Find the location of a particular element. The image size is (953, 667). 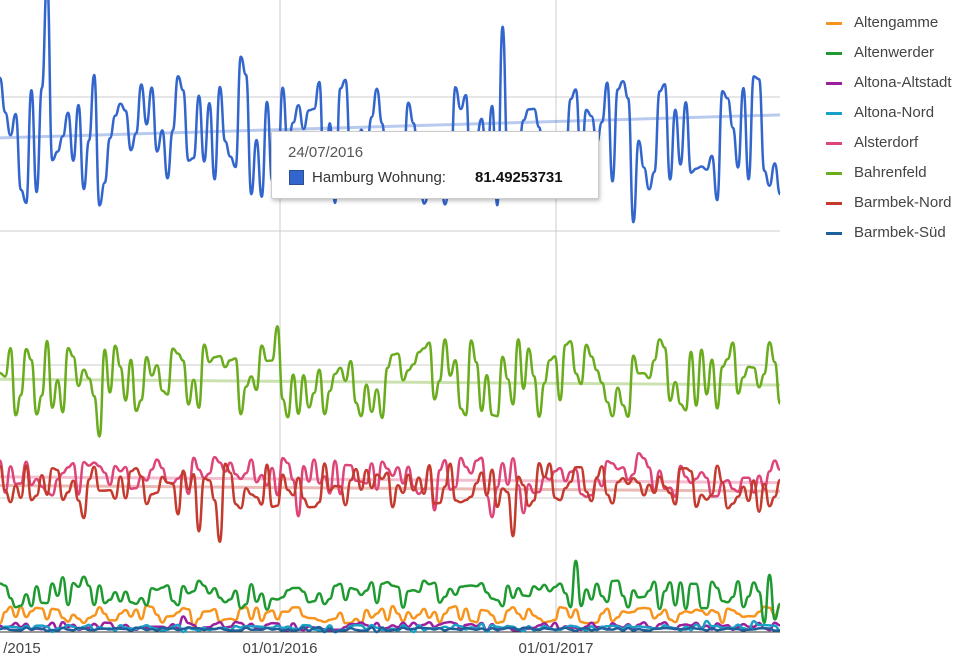

legend-label: Altona-Nord is located at coordinates (894, 112).